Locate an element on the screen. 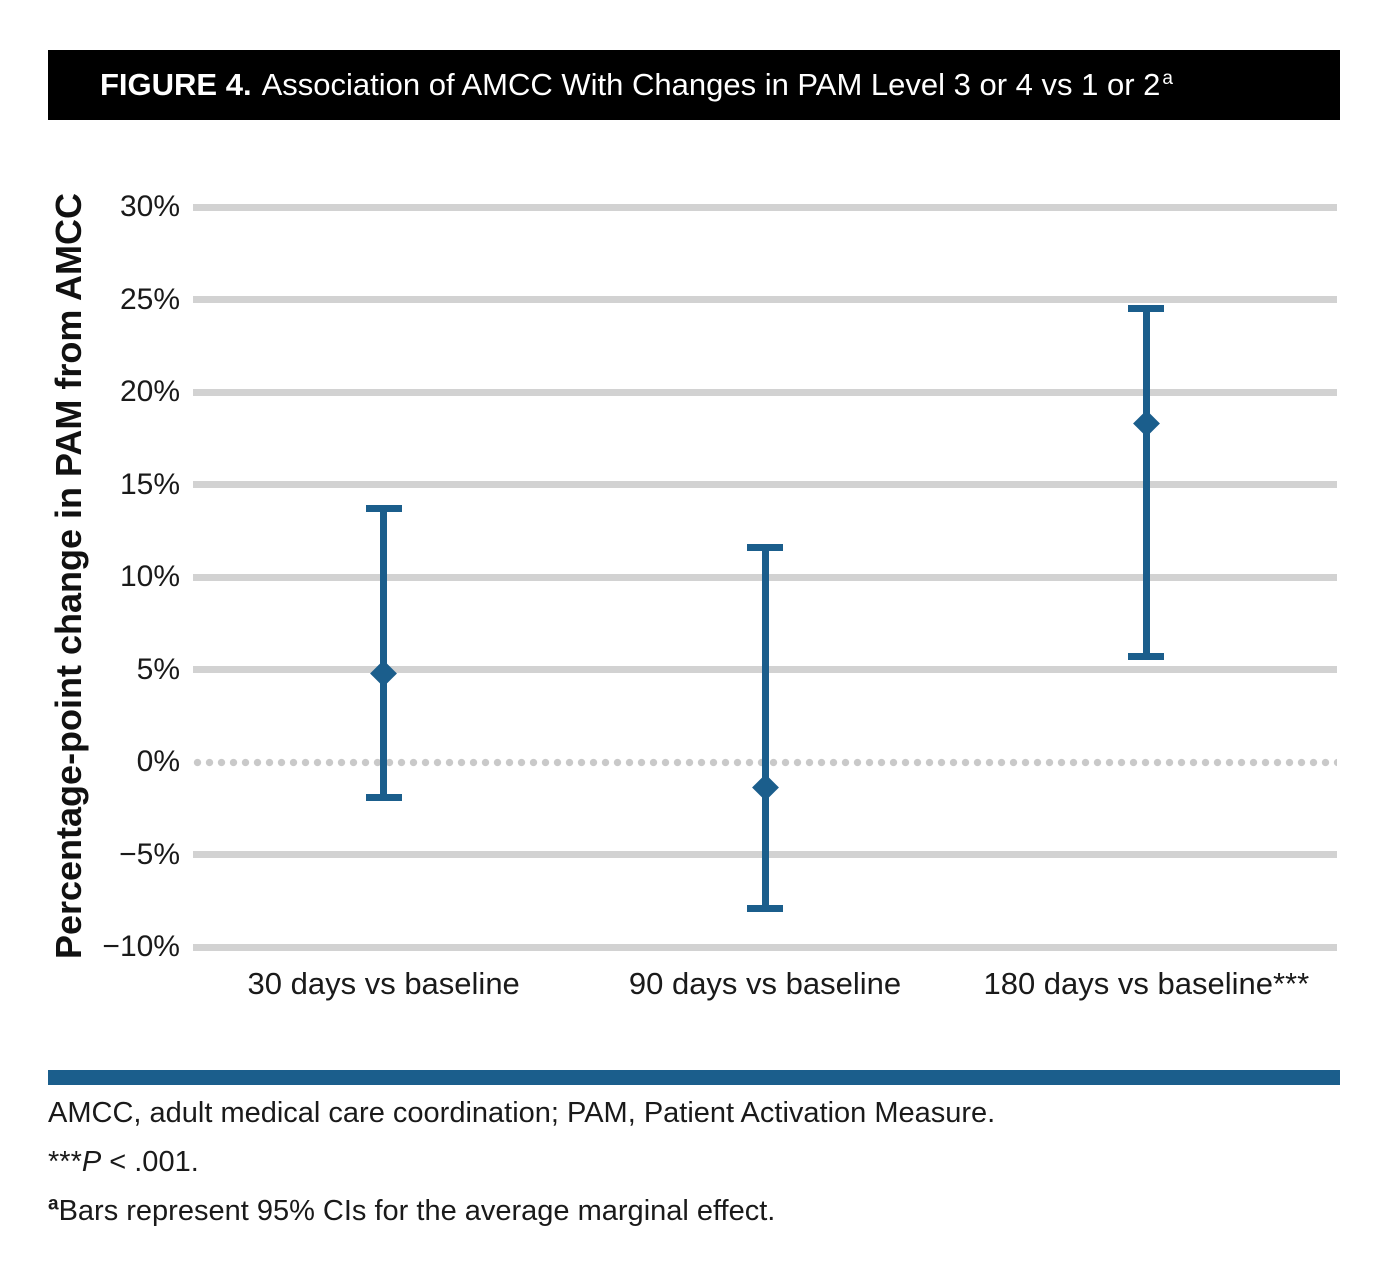 Image resolution: width=1388 pixels, height=1274 pixels. significance-note: ***P < .001. is located at coordinates (123, 1162).